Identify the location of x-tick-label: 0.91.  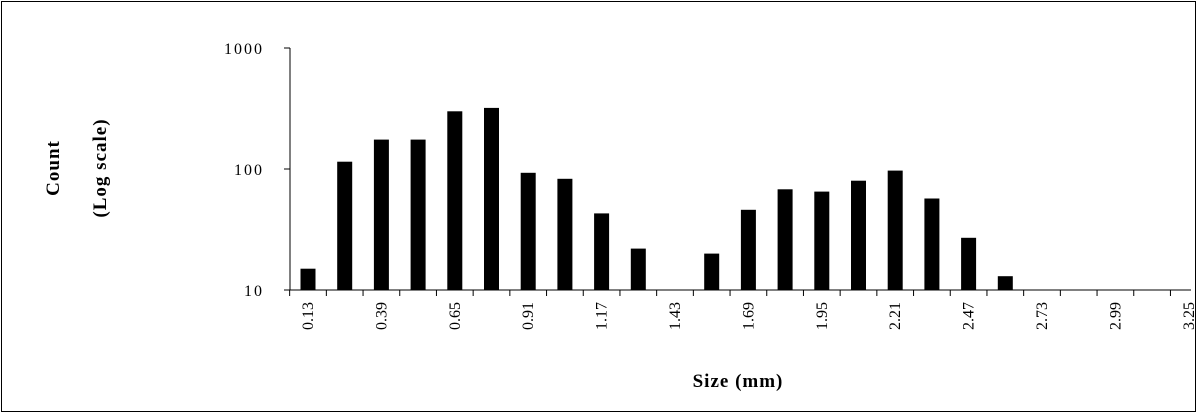
(528, 316).